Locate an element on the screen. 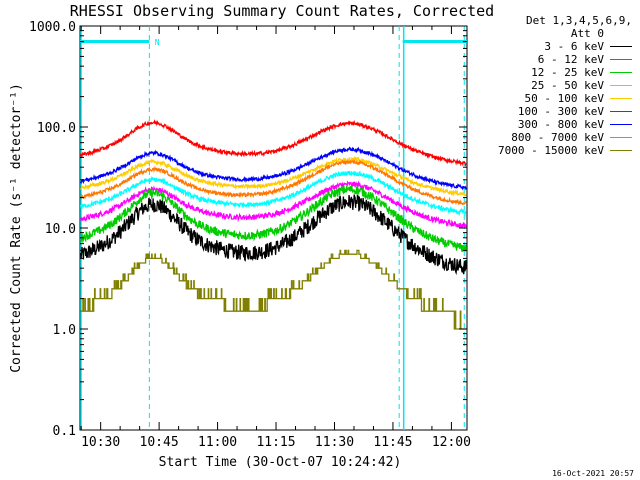  legend-label: 25 - 50 keV is located at coordinates (567, 85).